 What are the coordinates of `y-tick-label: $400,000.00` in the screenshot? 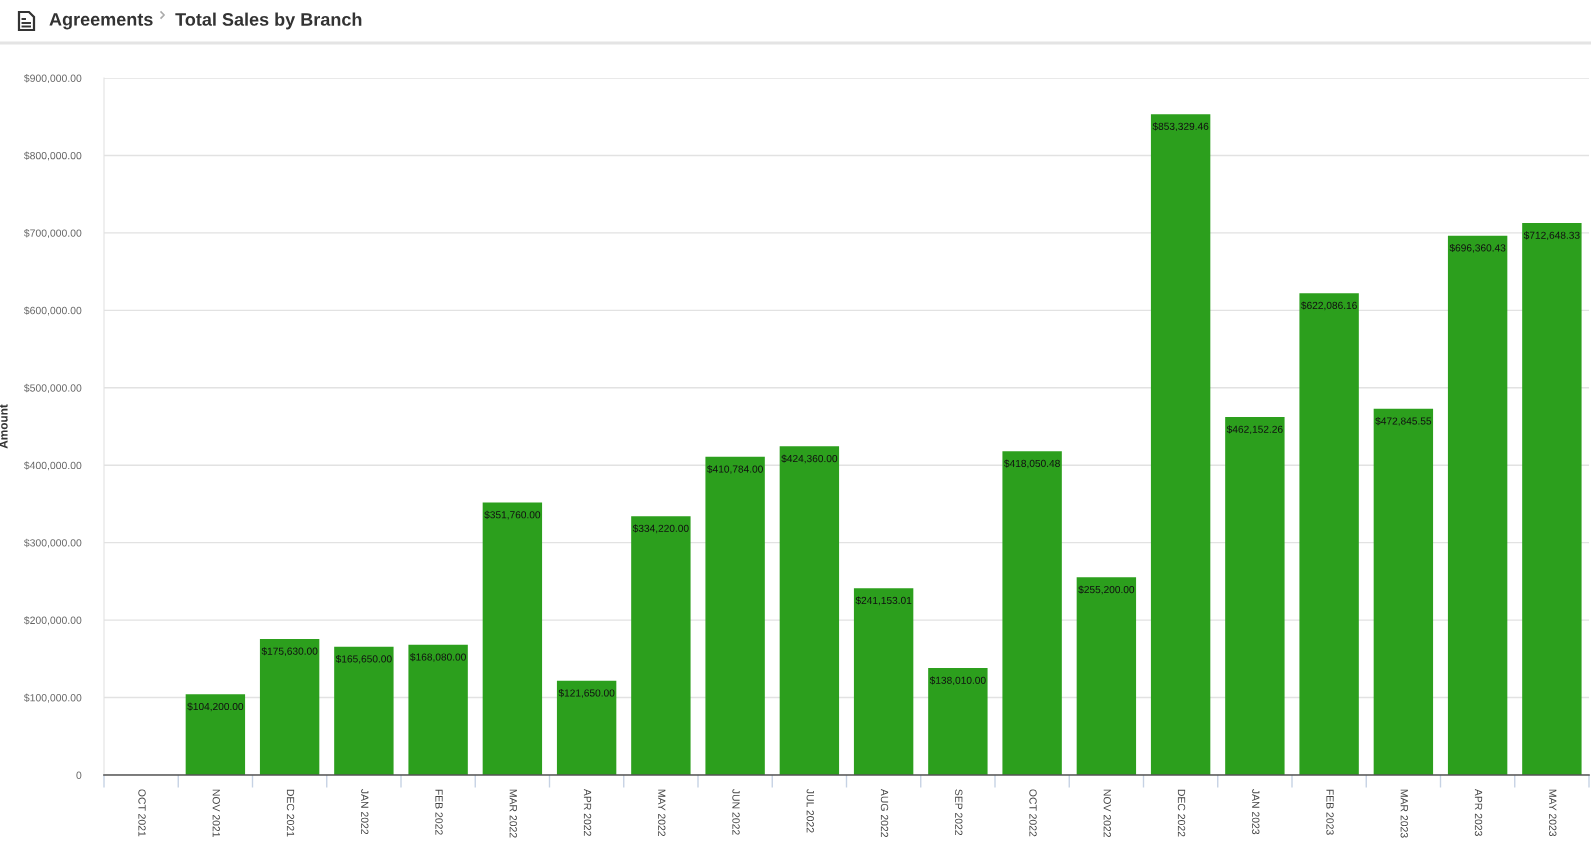 It's located at (52, 466).